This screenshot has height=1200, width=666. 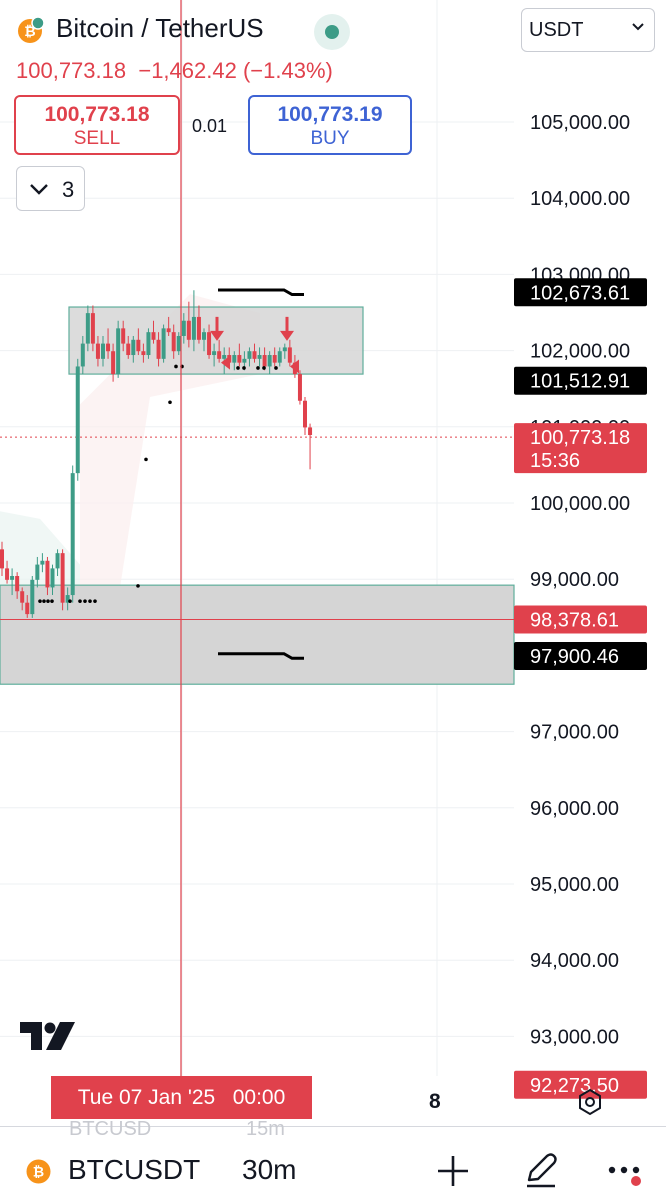 What do you see at coordinates (210, 126) in the screenshot?
I see `spread-value: 0.01` at bounding box center [210, 126].